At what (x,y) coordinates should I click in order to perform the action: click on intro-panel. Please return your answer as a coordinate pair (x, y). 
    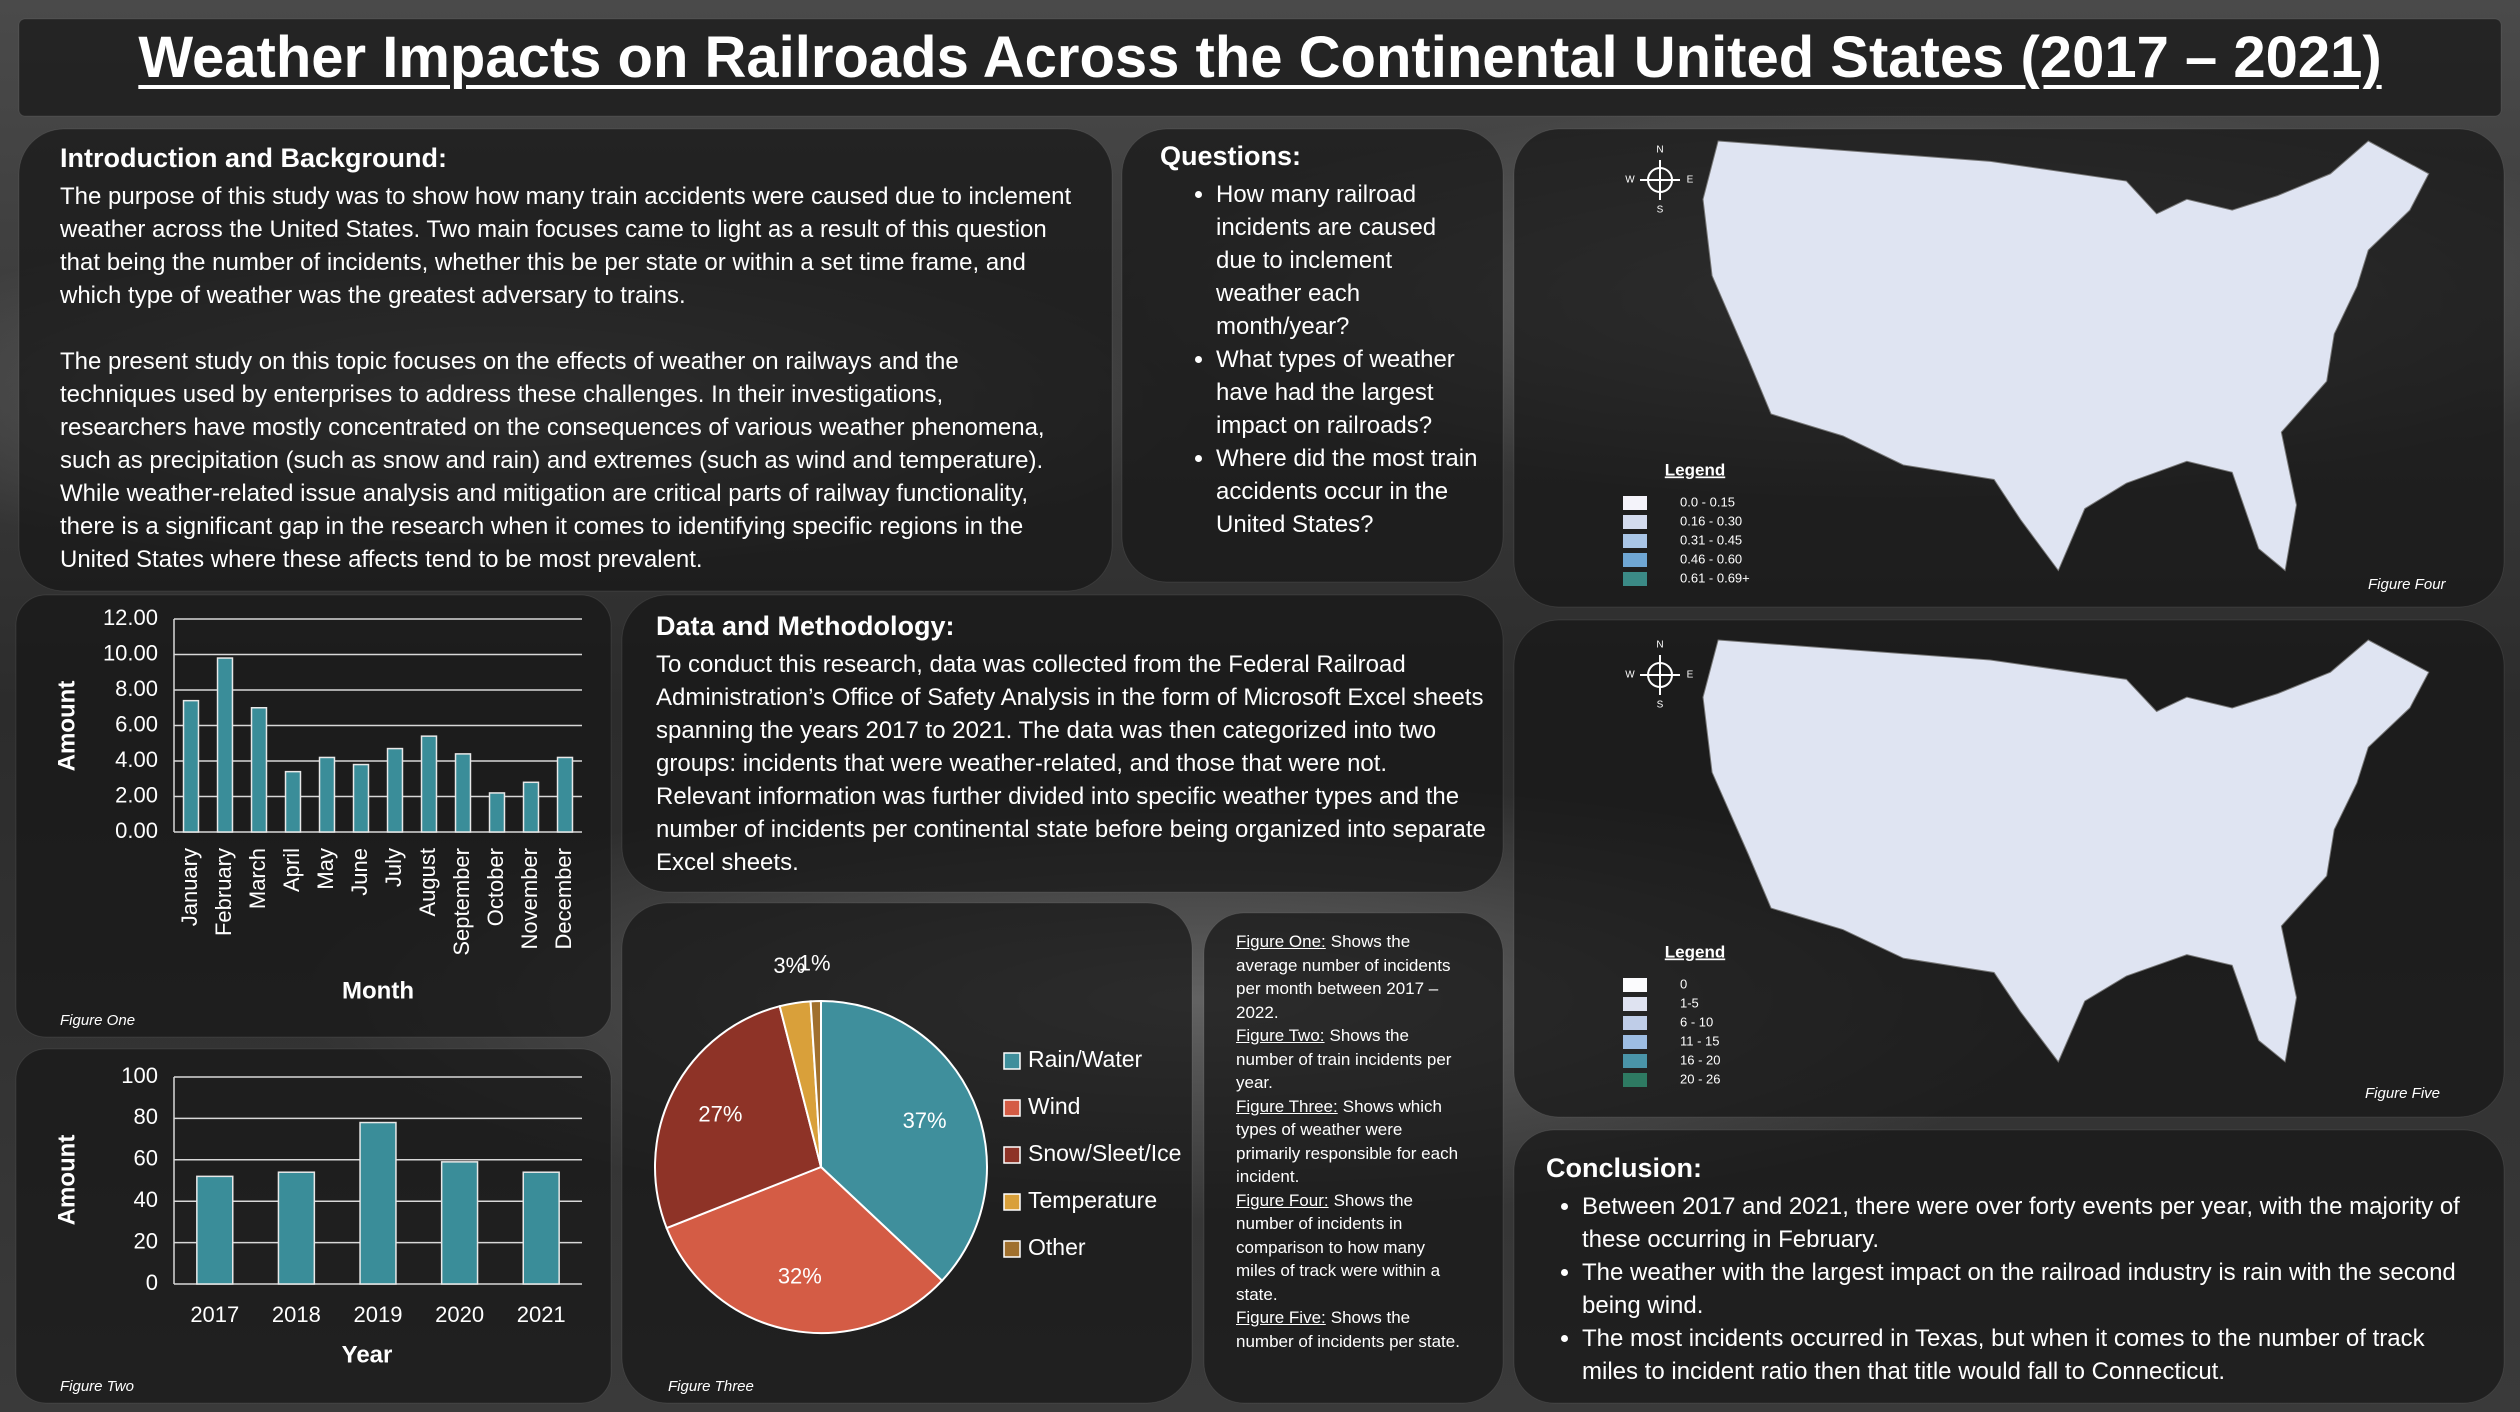
    Looking at the image, I should click on (565, 360).